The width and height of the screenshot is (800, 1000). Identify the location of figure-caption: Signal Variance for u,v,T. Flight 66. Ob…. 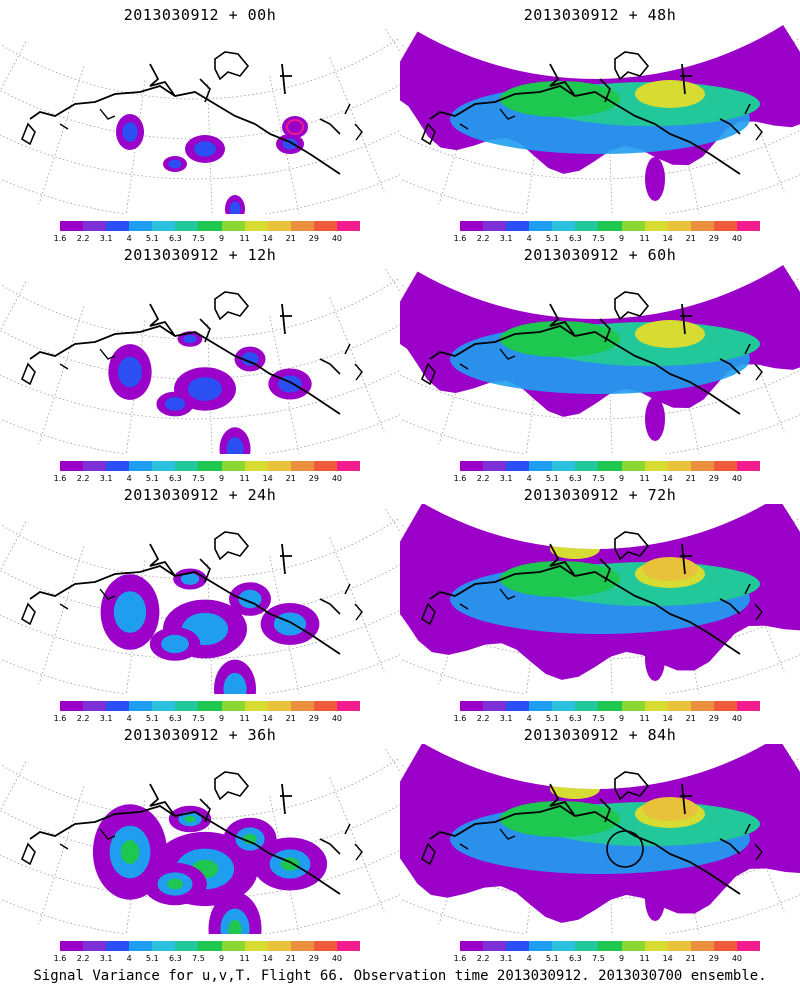
(400, 976).